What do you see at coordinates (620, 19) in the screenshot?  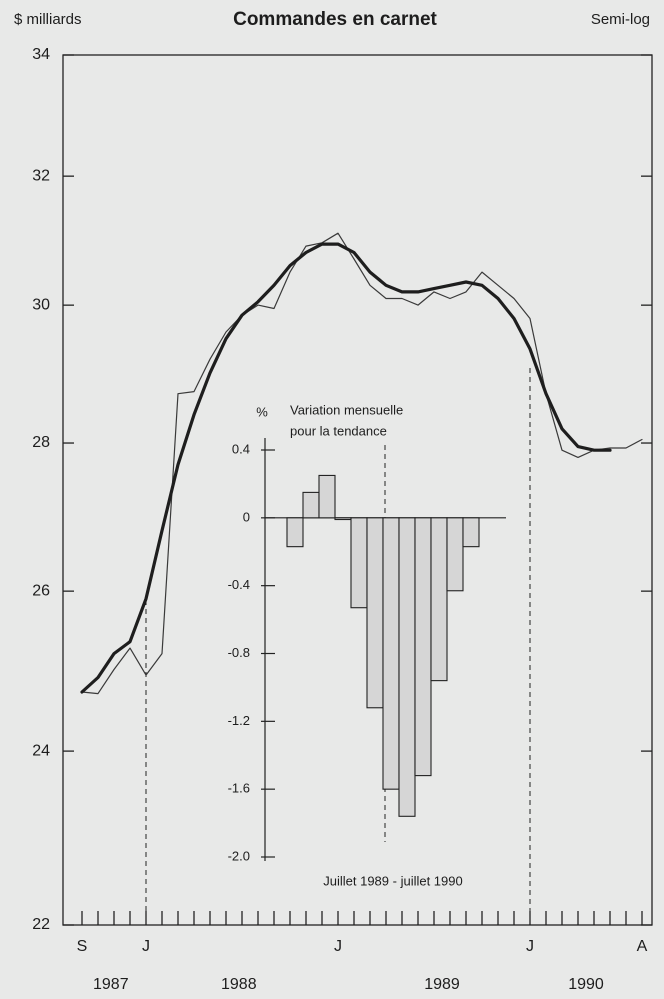 I see `scale-note: Semi-log` at bounding box center [620, 19].